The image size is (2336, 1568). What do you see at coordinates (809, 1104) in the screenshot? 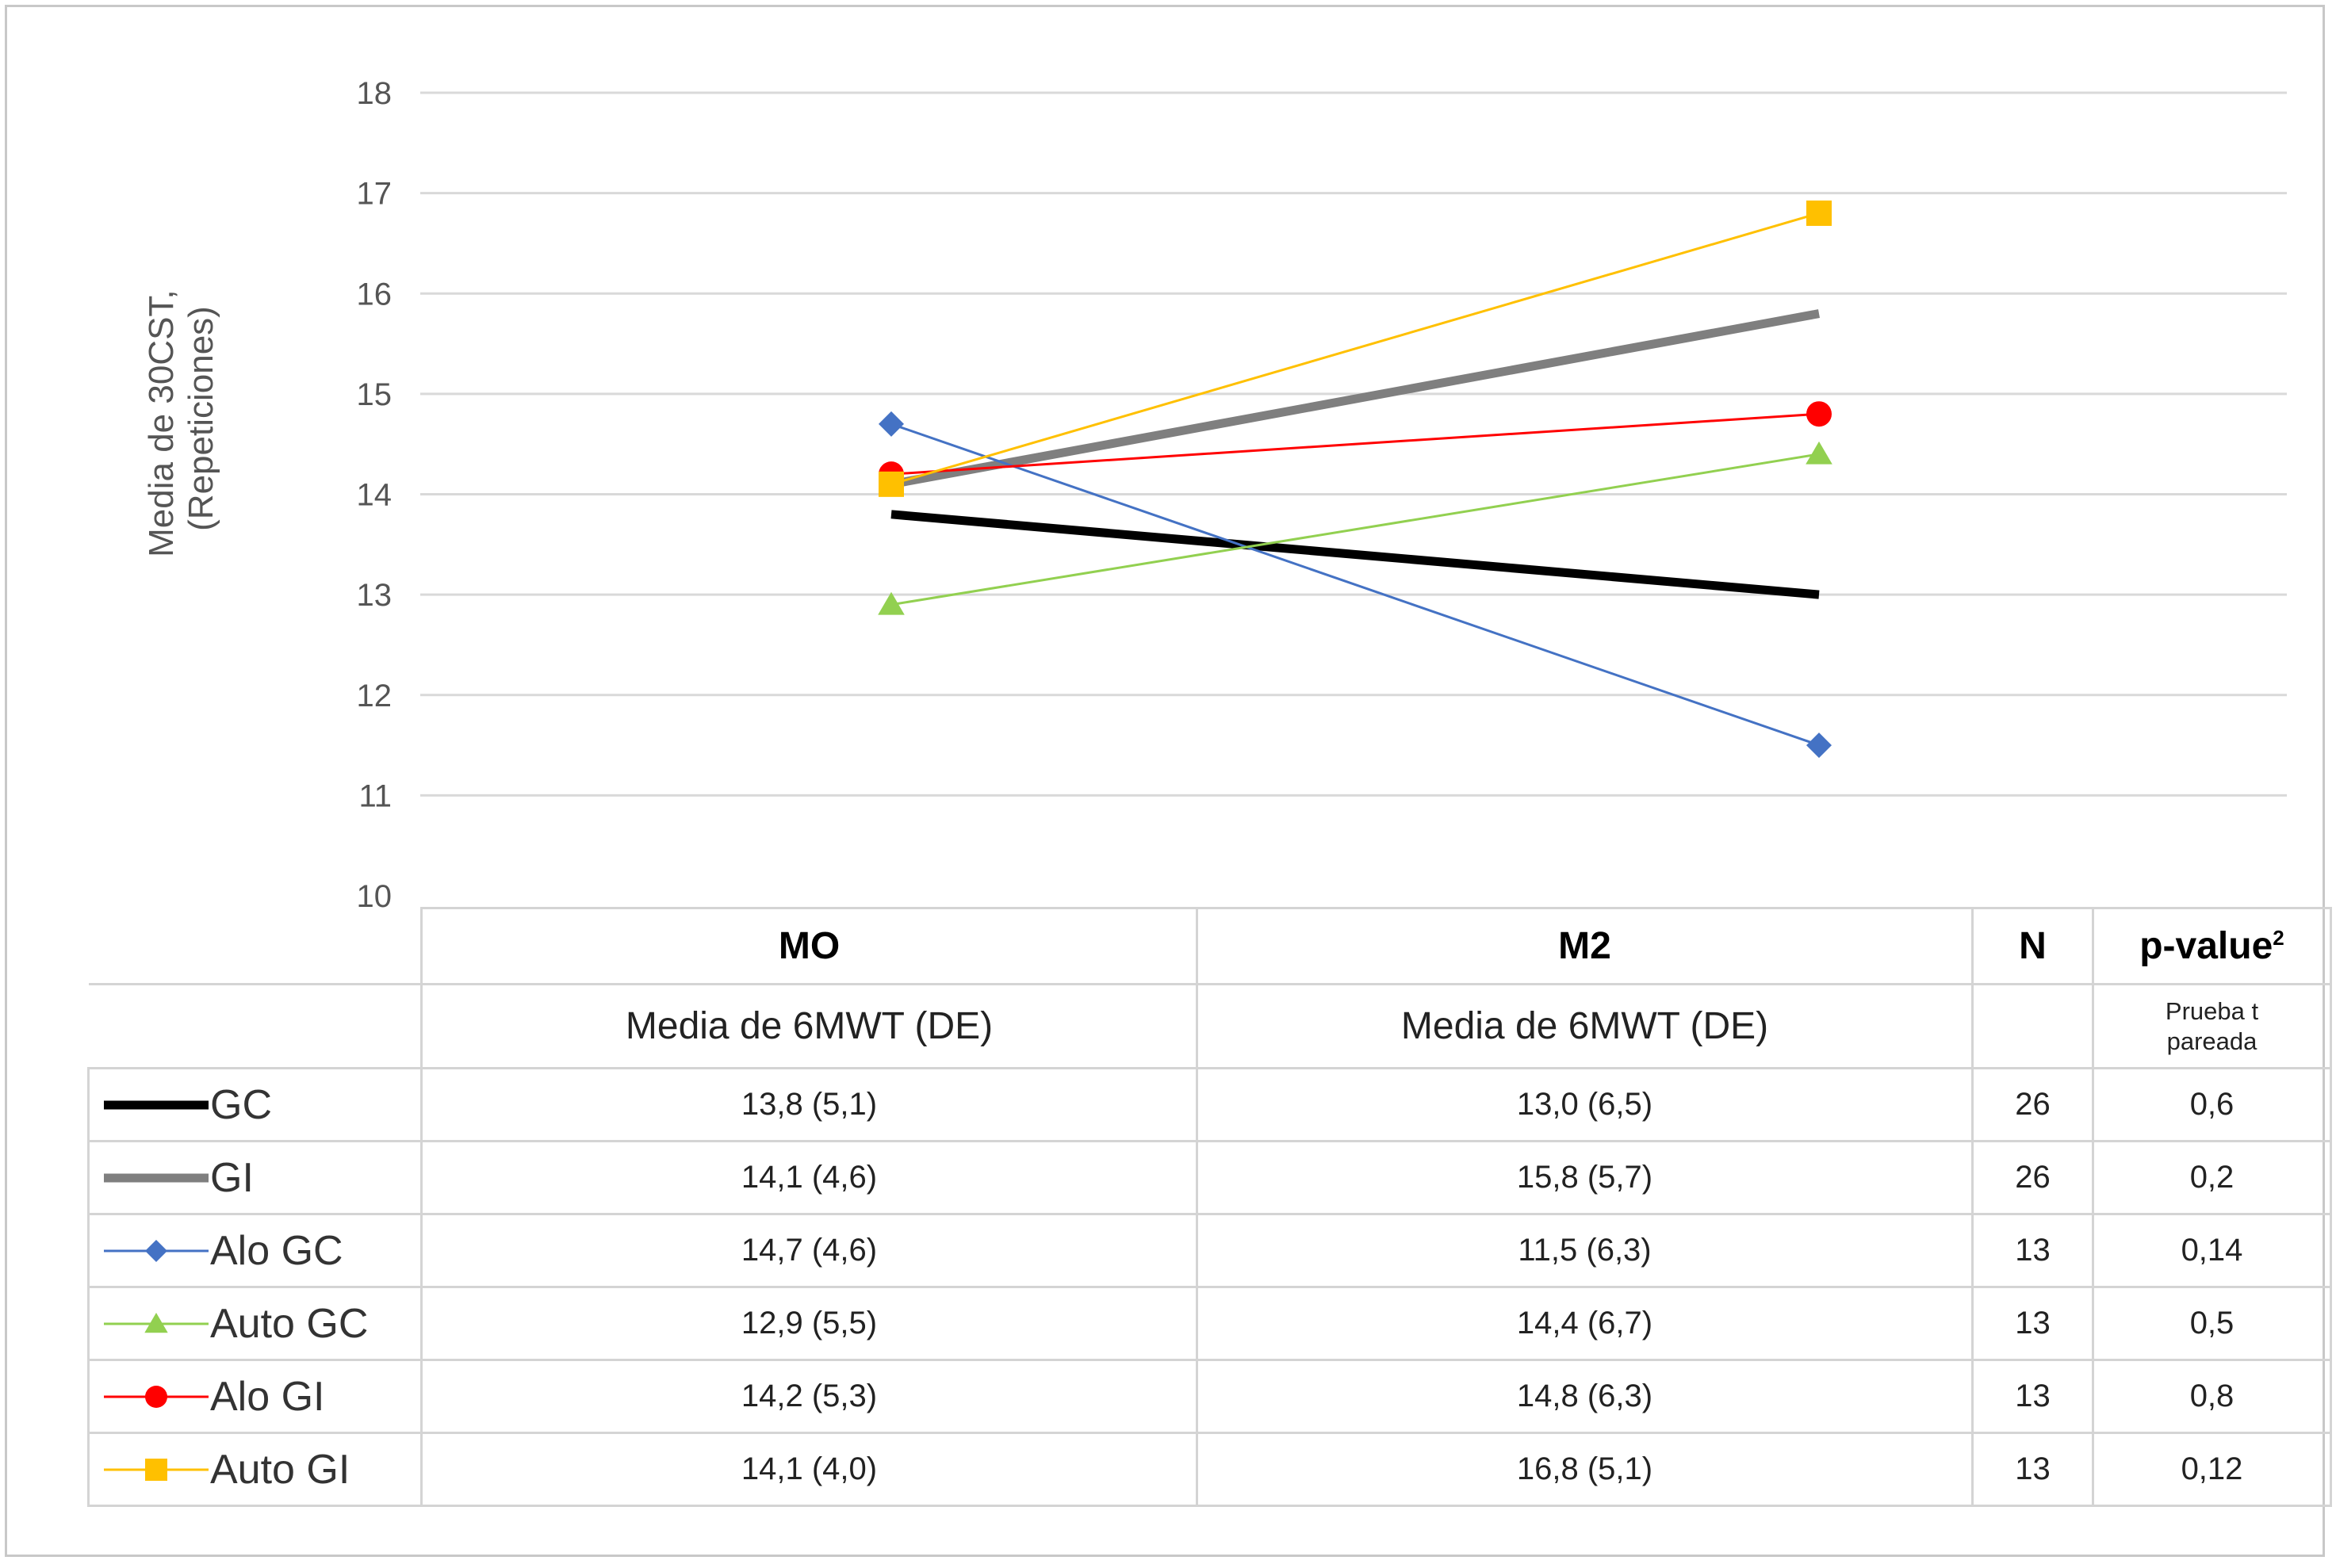
I see `cell-mo: 13,8 (5,1)` at bounding box center [809, 1104].